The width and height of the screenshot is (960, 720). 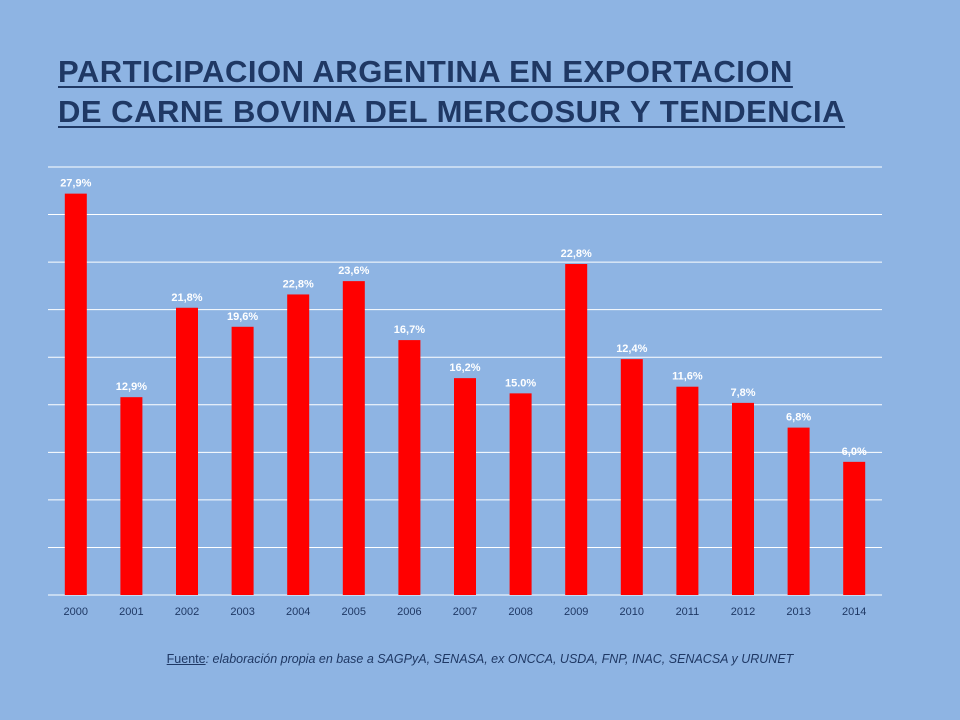 What do you see at coordinates (298, 612) in the screenshot?
I see `x-tick-label: 2004` at bounding box center [298, 612].